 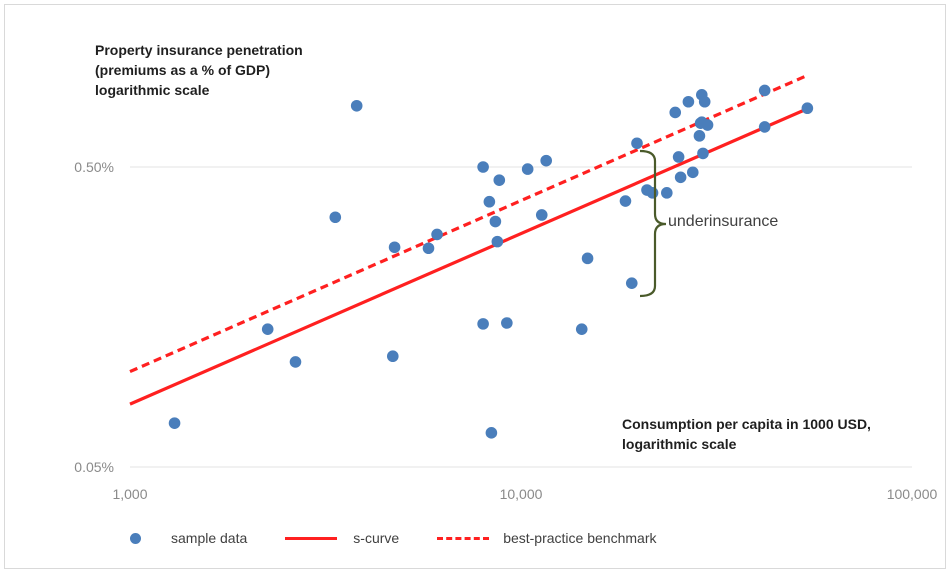 I want to click on legend-marker-solid-line, so click(x=311, y=538).